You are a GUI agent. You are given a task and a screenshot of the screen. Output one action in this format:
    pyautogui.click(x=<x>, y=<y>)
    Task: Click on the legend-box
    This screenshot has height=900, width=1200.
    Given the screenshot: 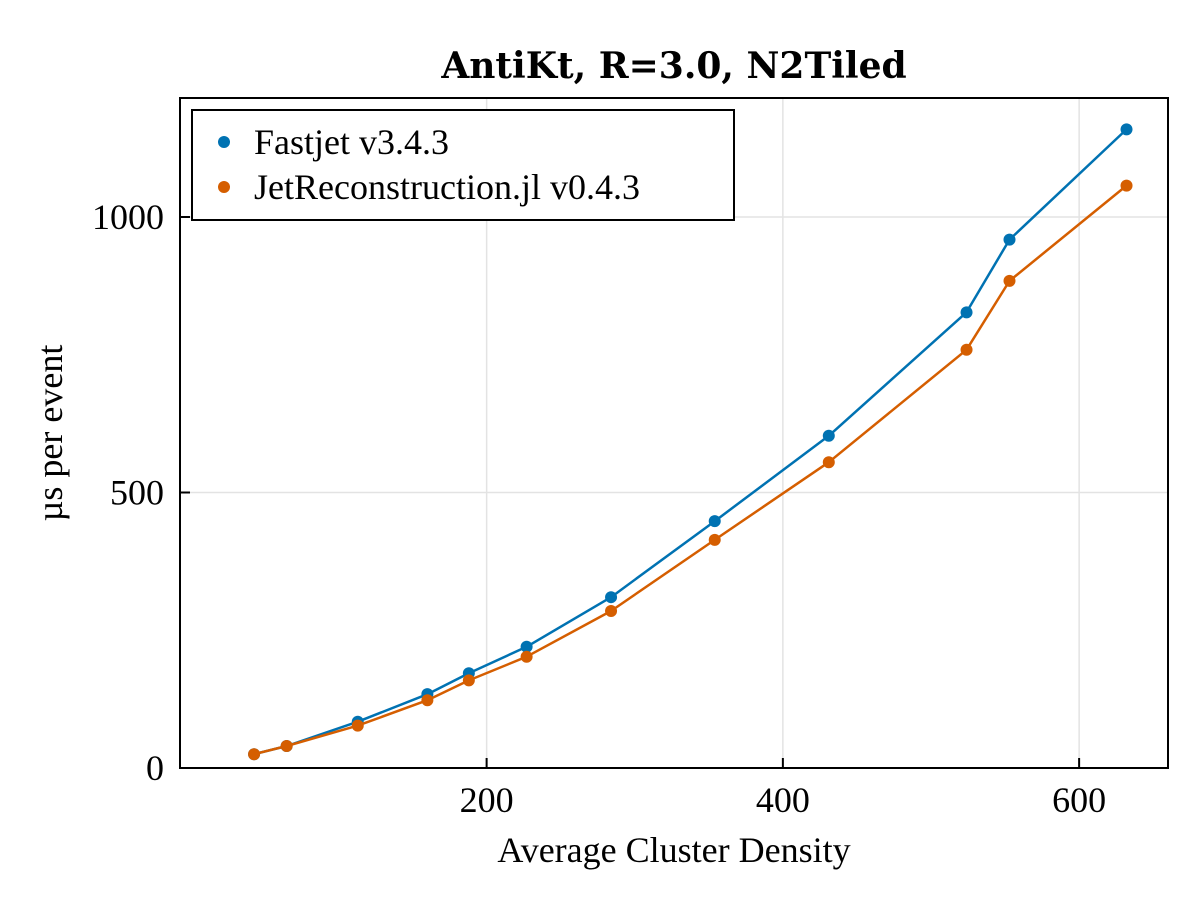 What is the action you would take?
    pyautogui.click(x=463, y=165)
    